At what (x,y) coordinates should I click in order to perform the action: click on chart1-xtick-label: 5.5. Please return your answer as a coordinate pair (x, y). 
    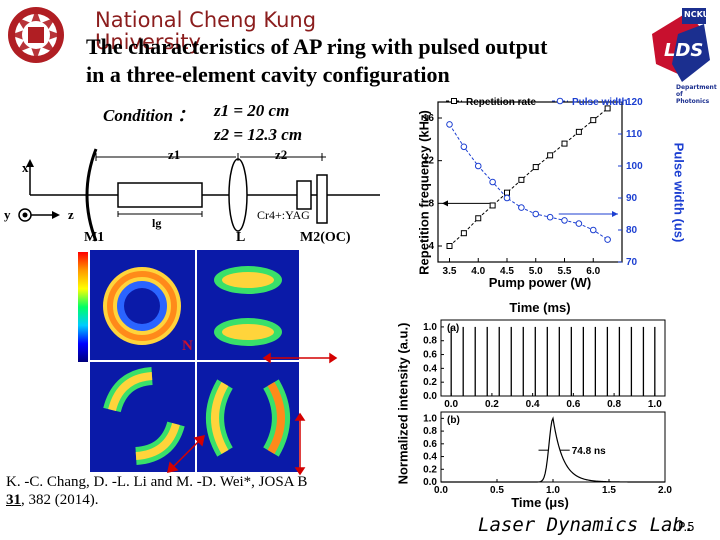
    Looking at the image, I should click on (565, 271).